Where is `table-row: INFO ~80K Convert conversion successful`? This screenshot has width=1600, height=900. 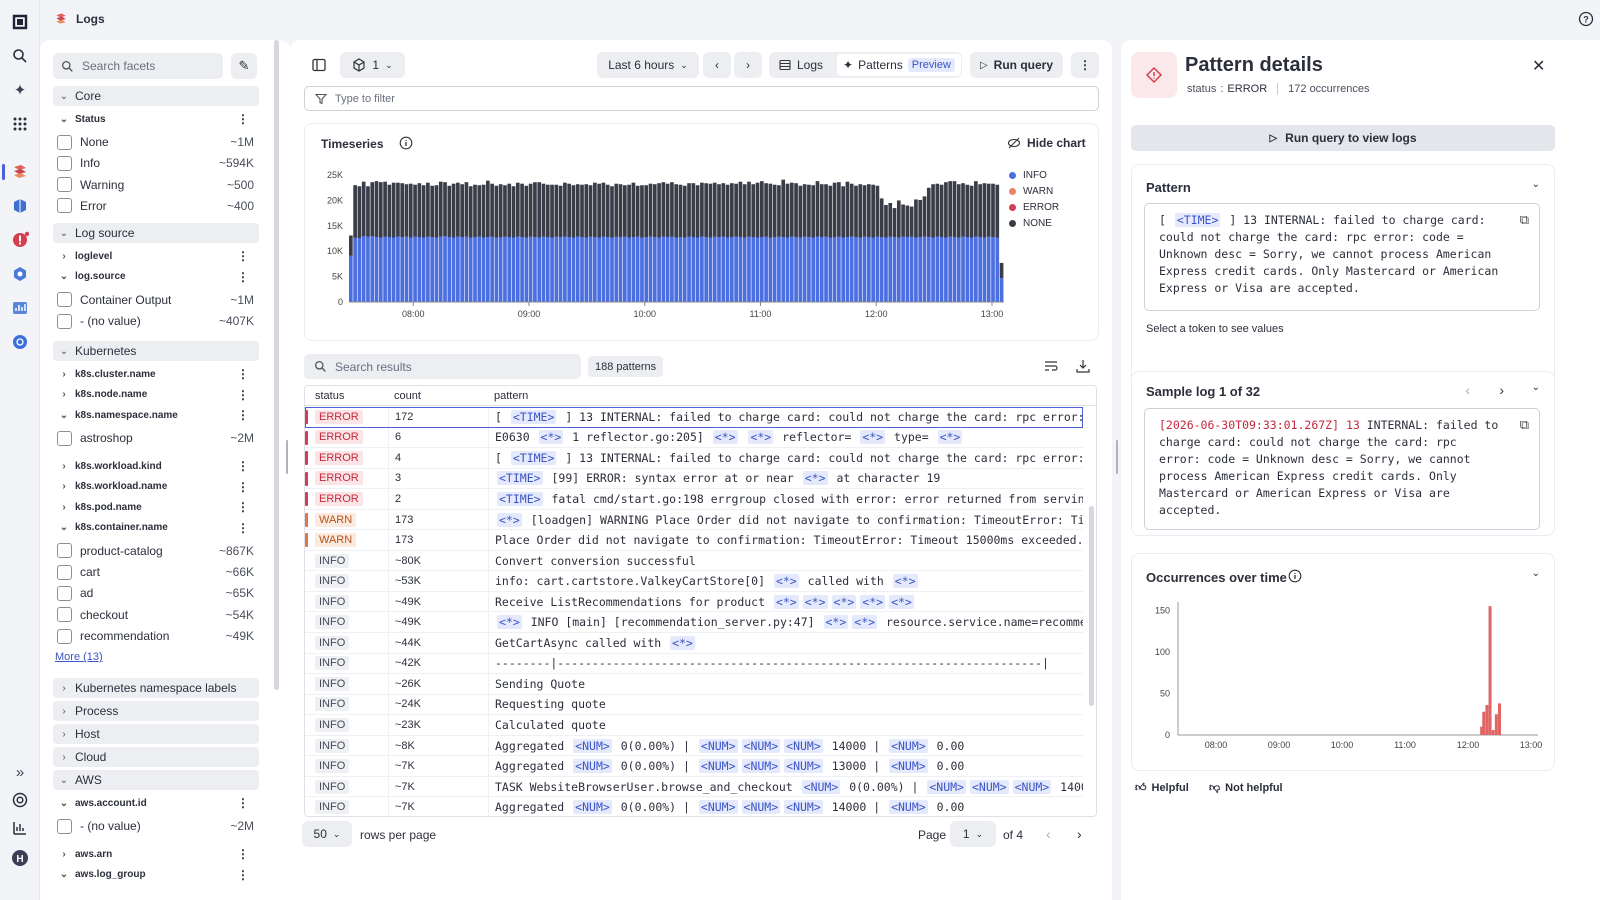
table-row: INFO ~80K Convert conversion successful is located at coordinates (694, 561).